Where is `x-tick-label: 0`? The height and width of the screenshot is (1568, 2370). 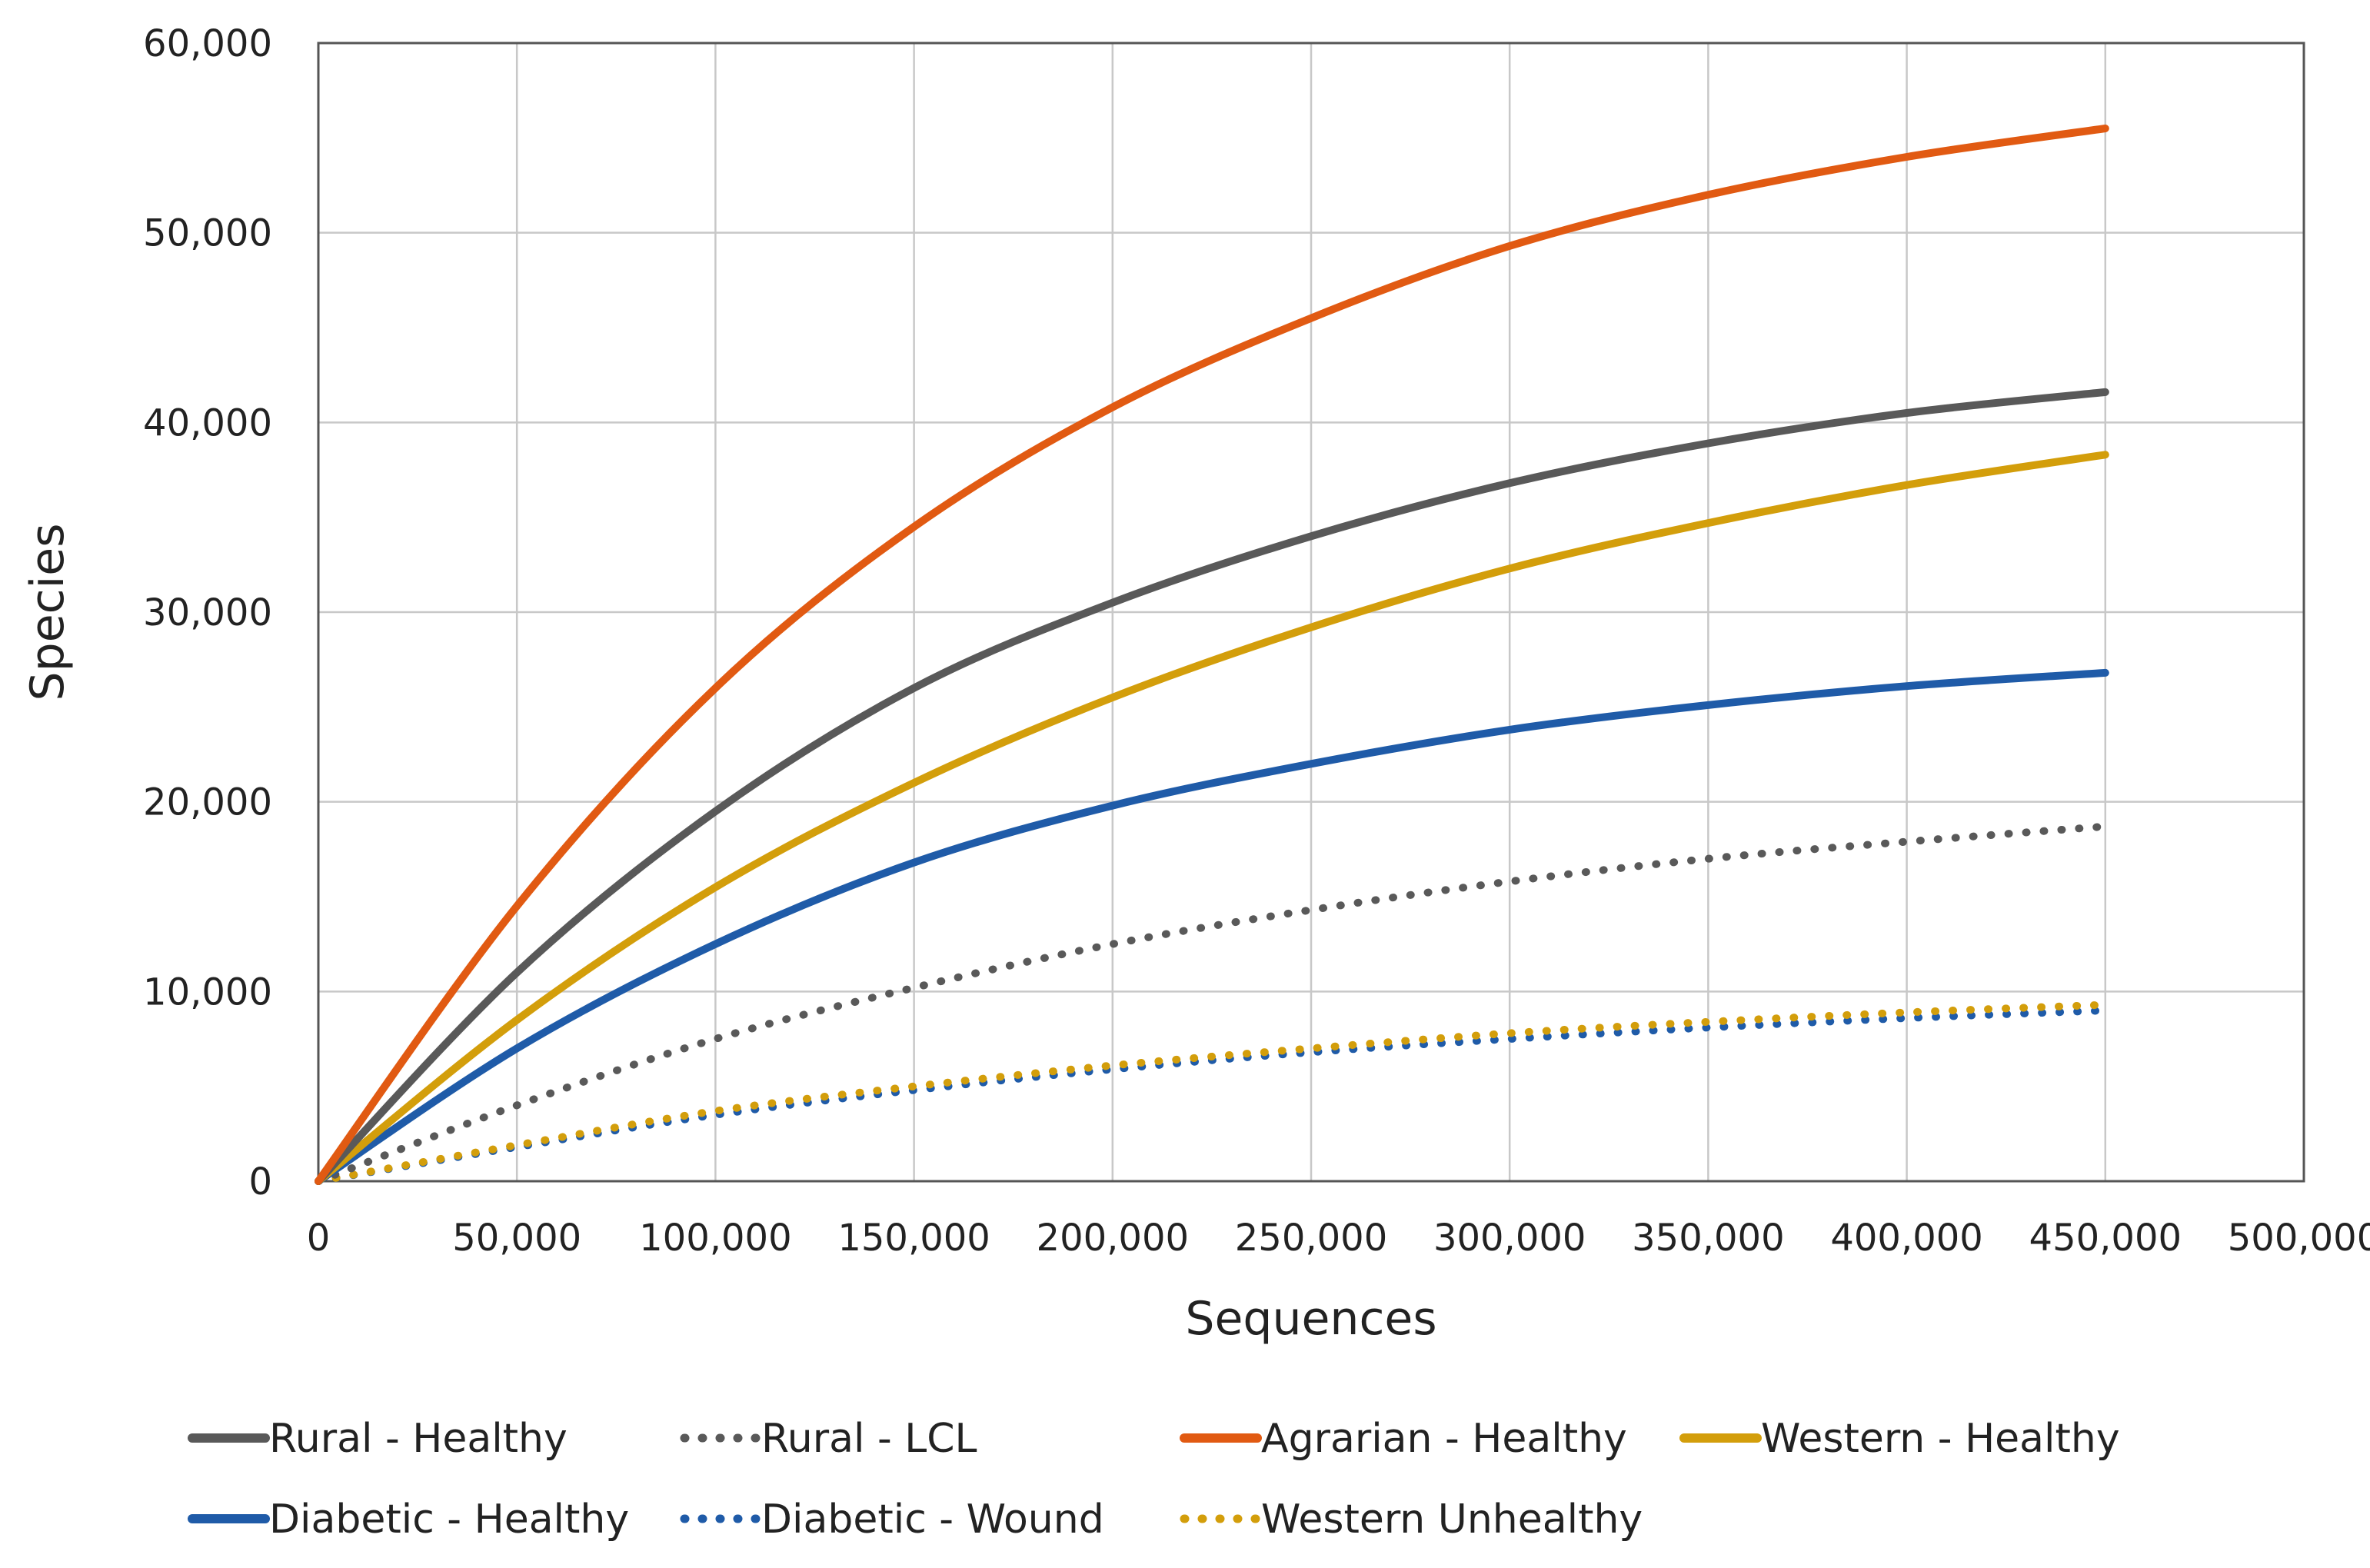
x-tick-label: 0 is located at coordinates (319, 1239).